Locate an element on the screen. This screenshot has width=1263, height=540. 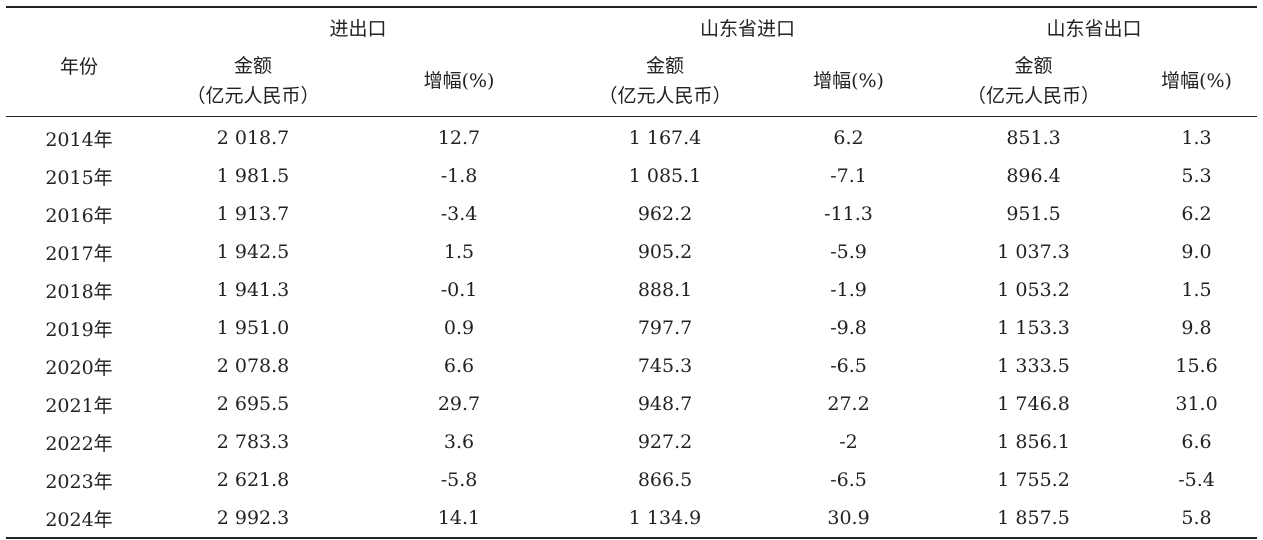
import-growth-cell: -1.9 is located at coordinates (848, 290).